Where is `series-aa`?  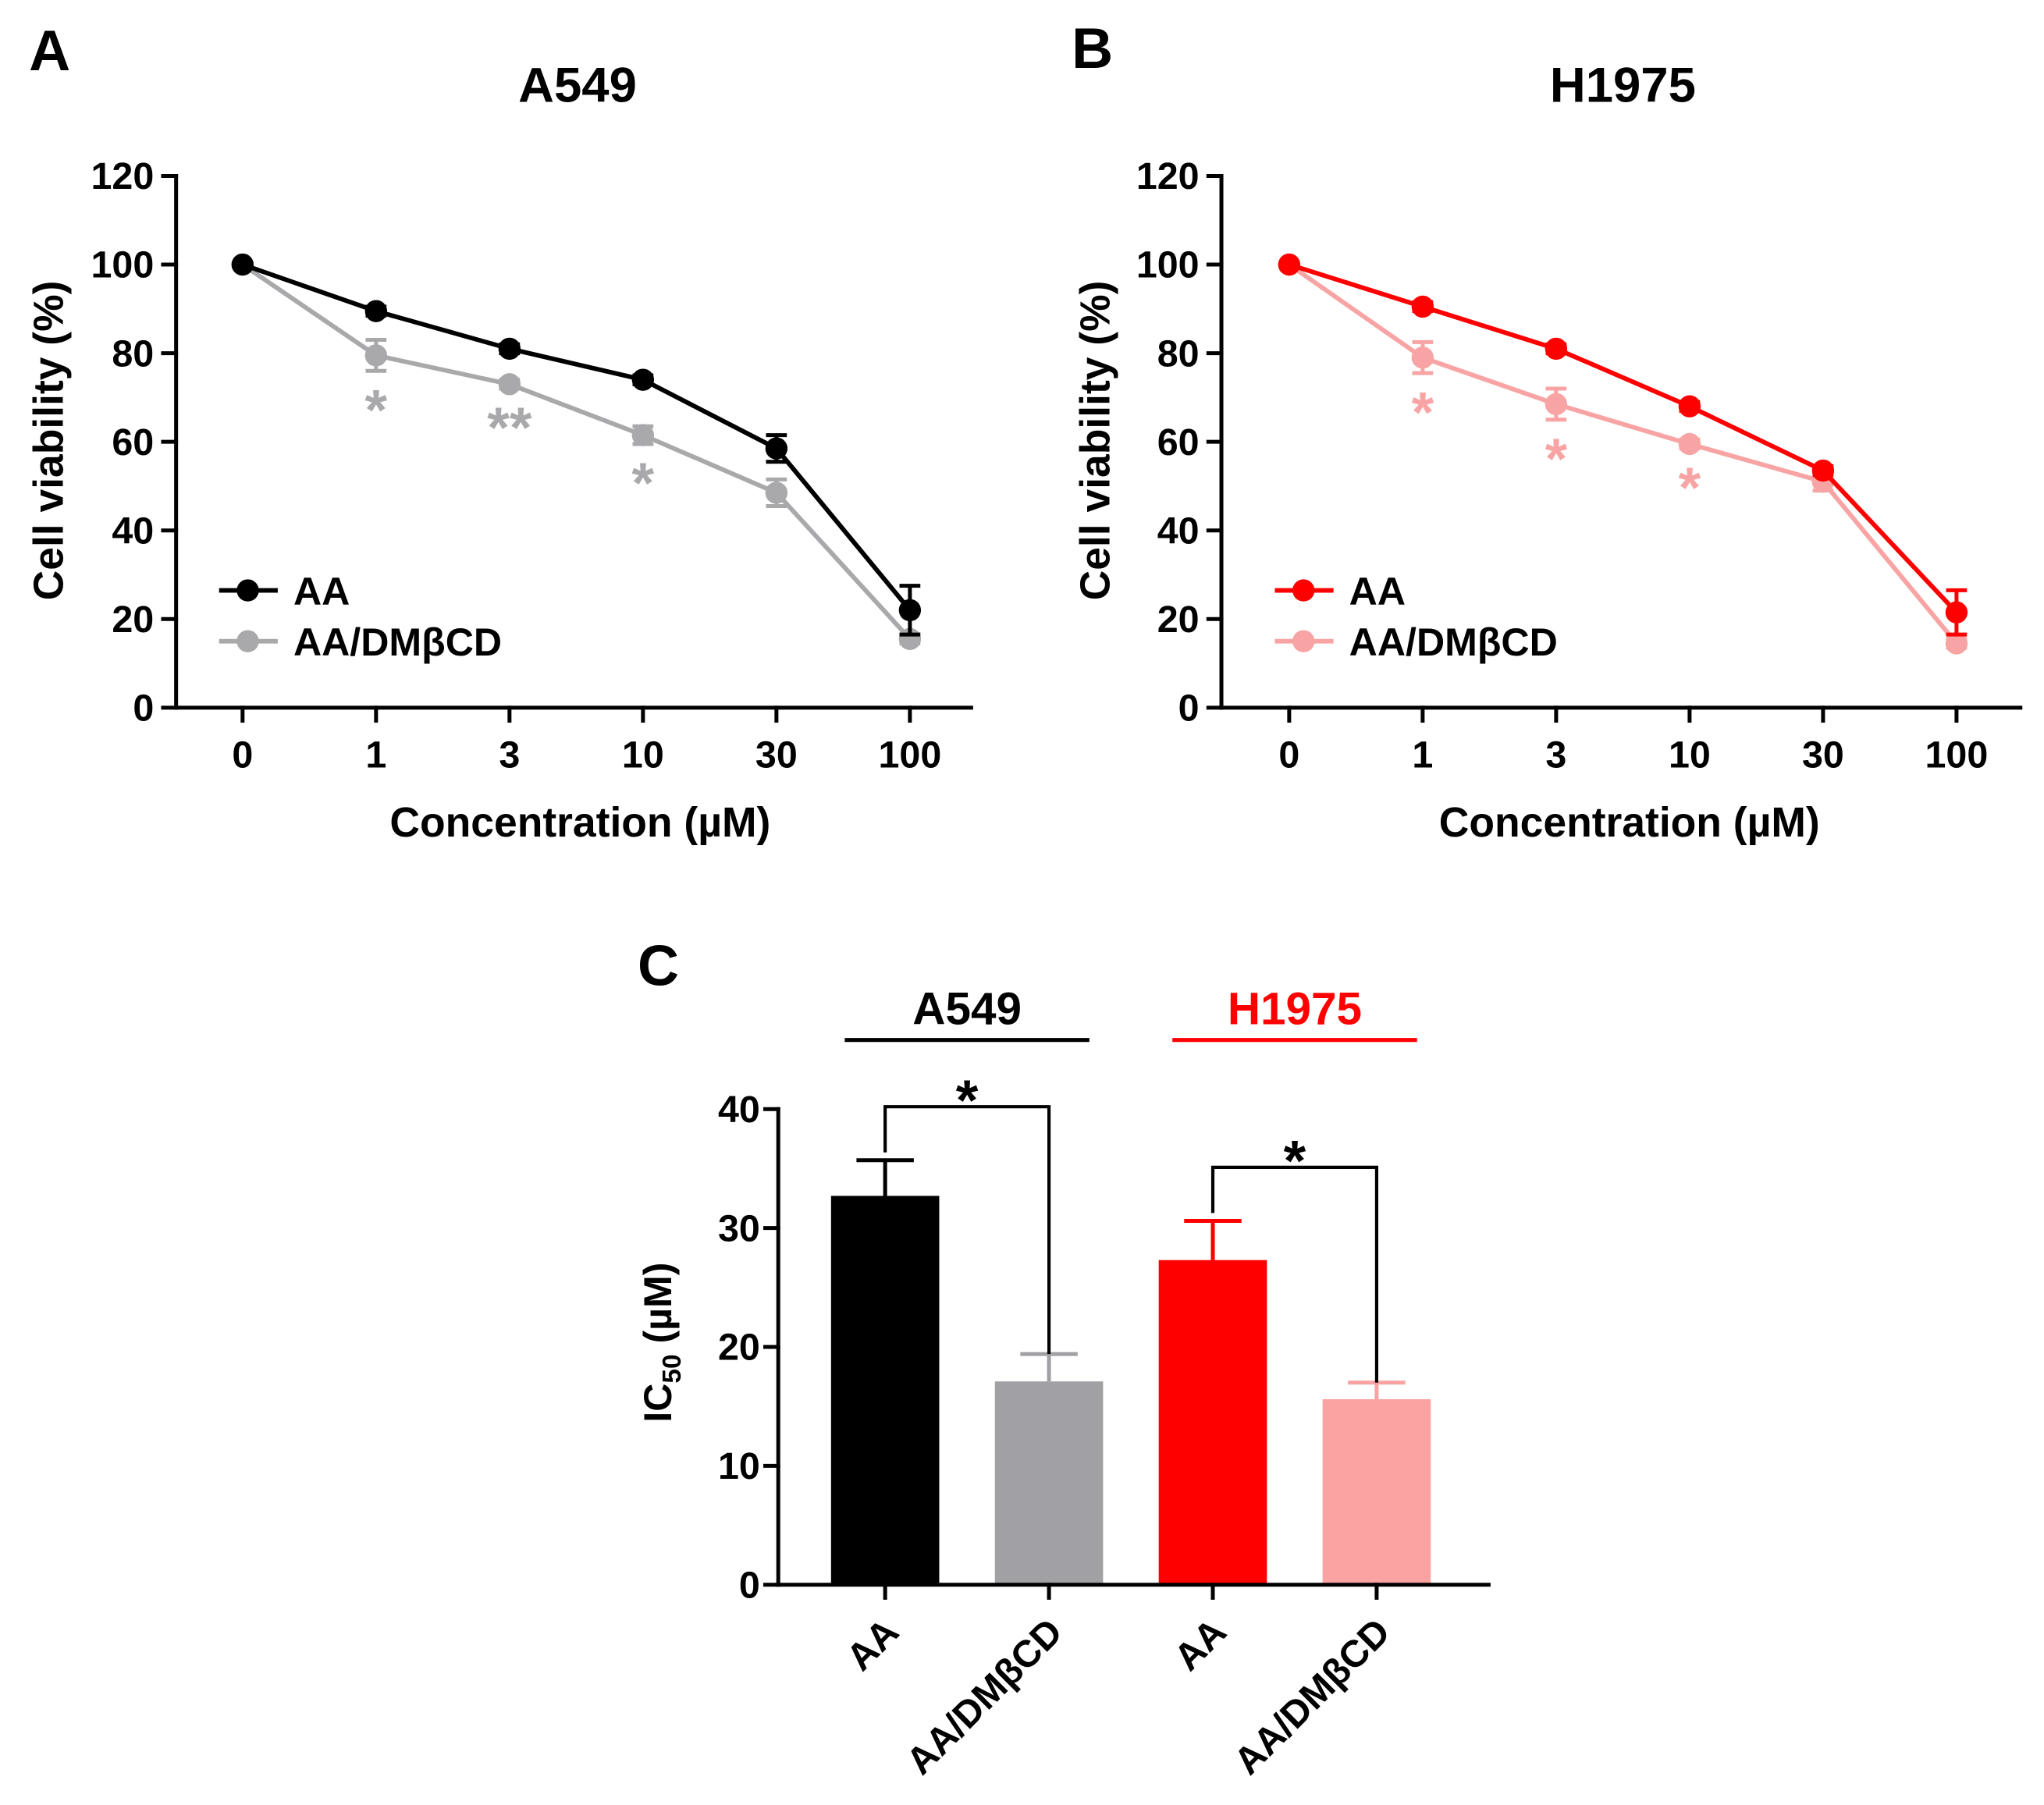
series-aa is located at coordinates (576, 445).